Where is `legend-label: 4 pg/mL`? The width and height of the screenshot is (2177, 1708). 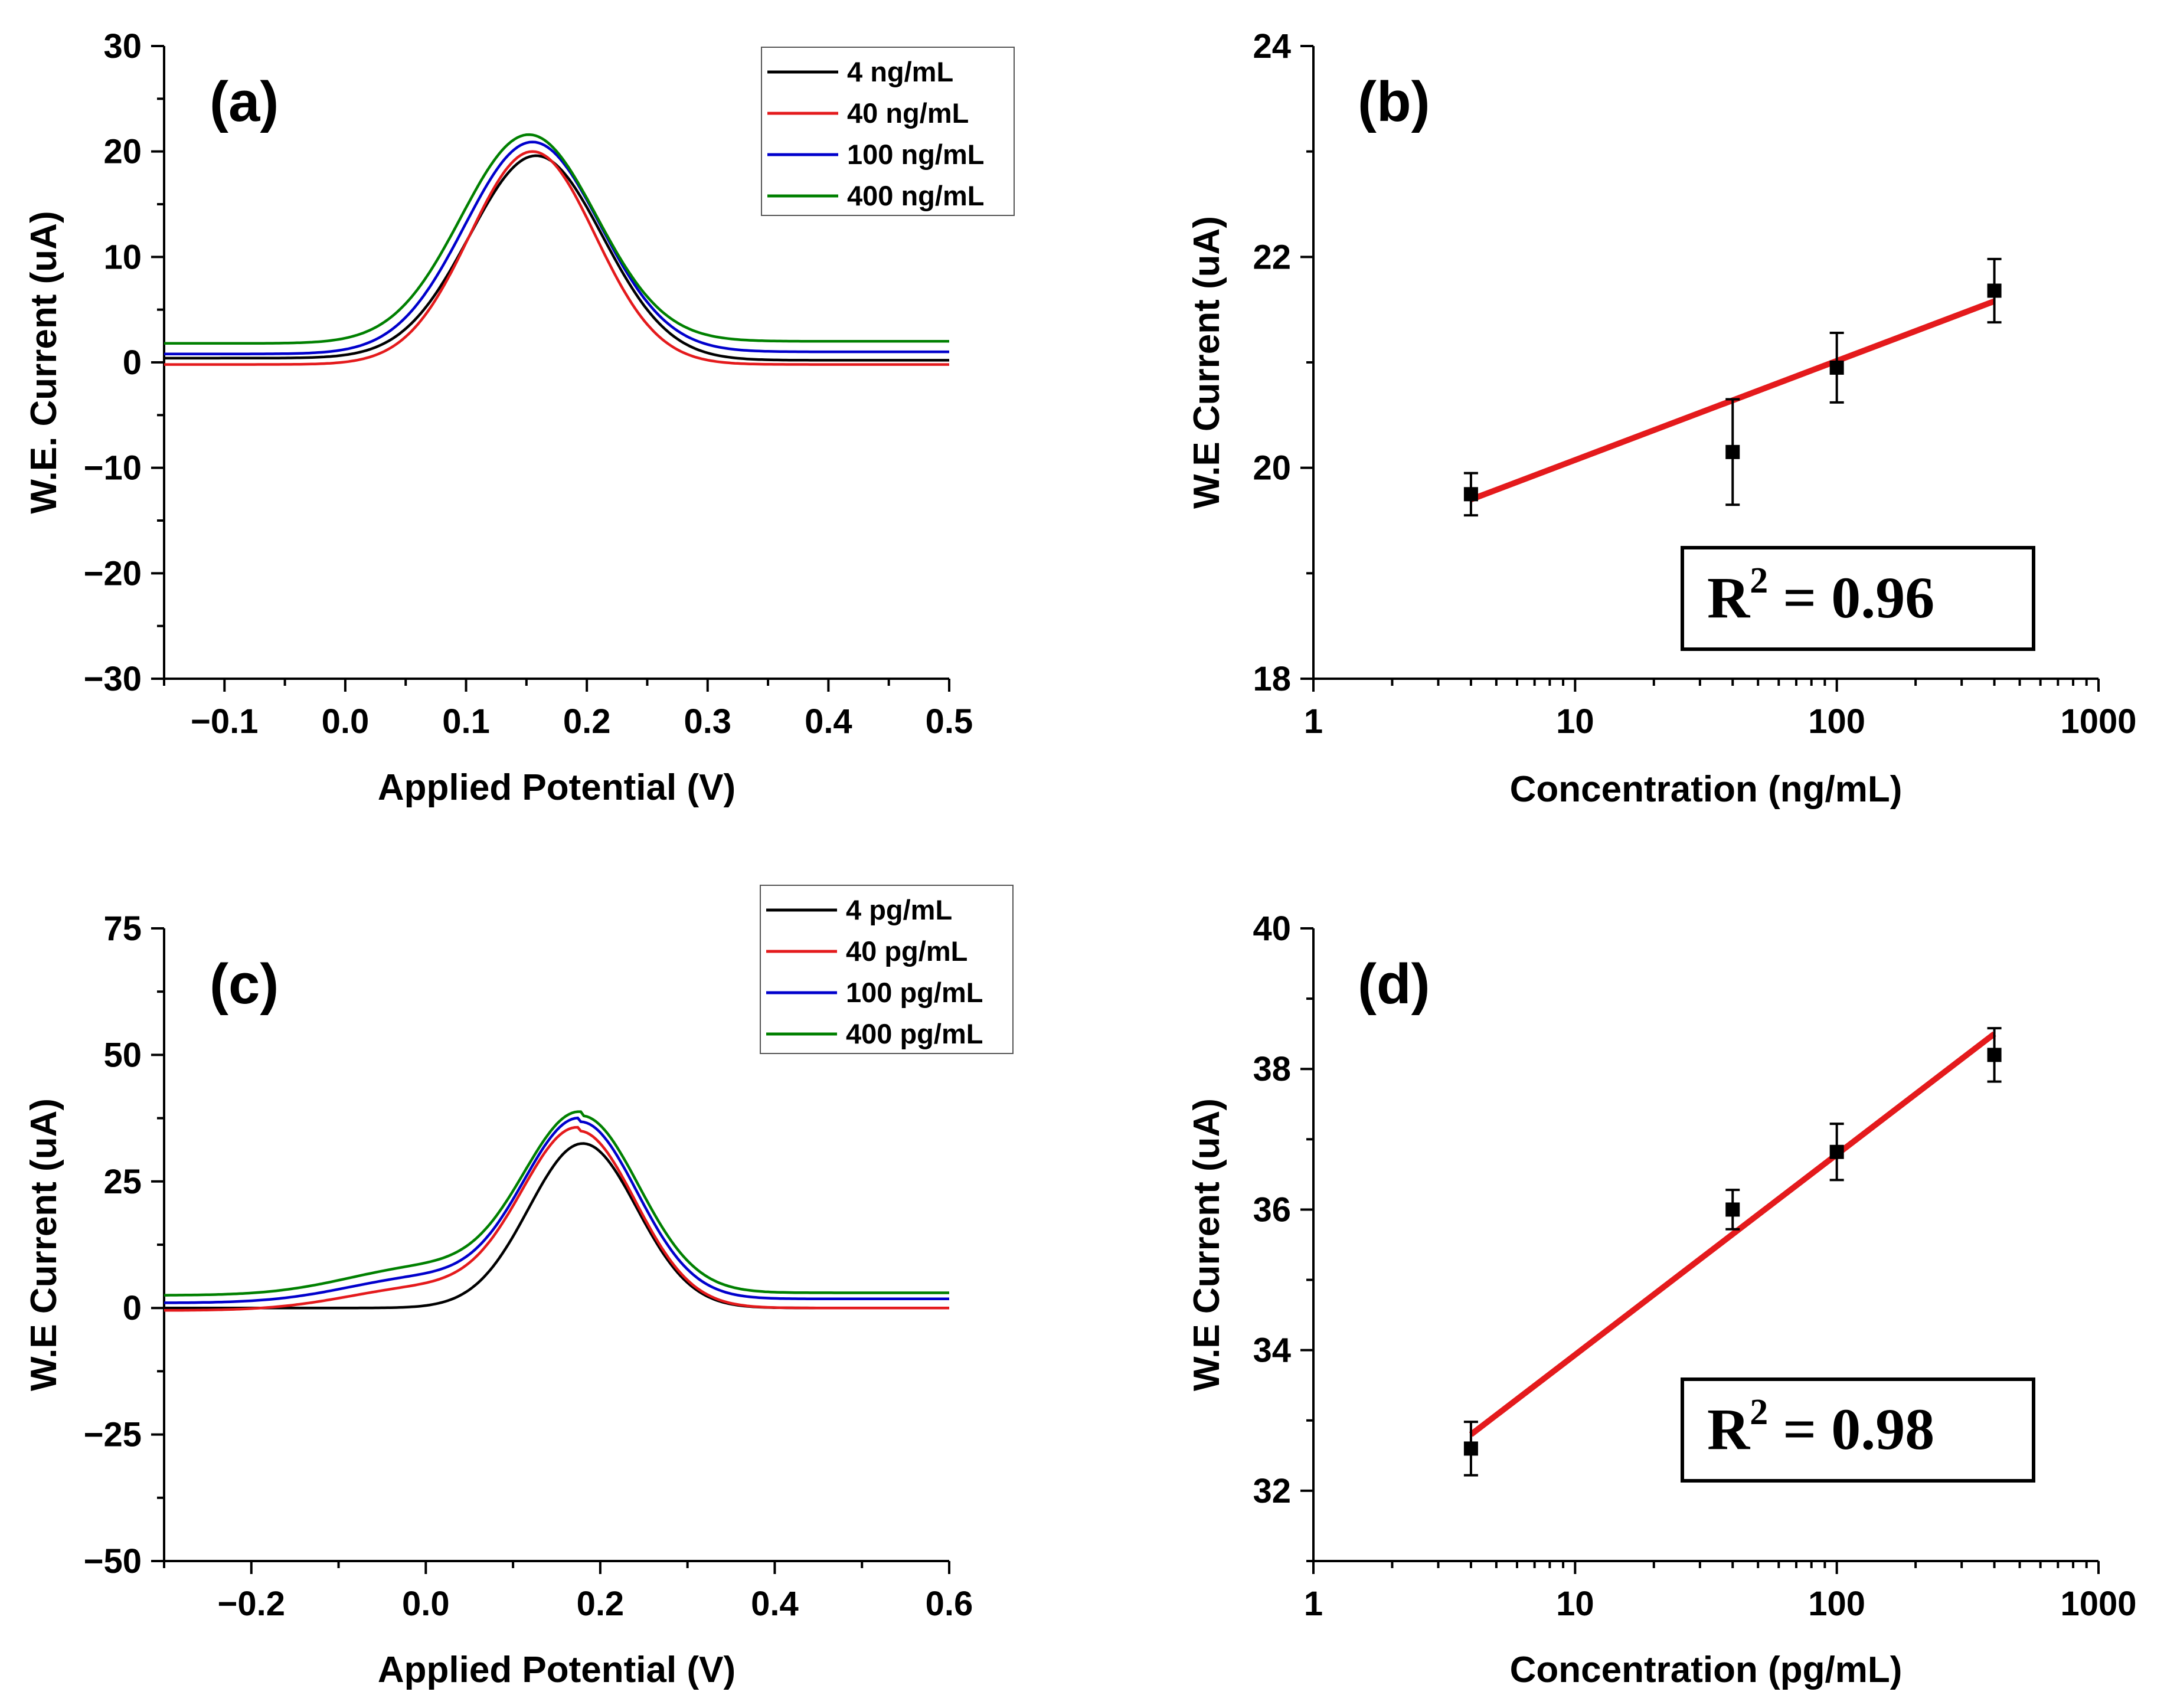
legend-label: 4 pg/mL is located at coordinates (899, 910).